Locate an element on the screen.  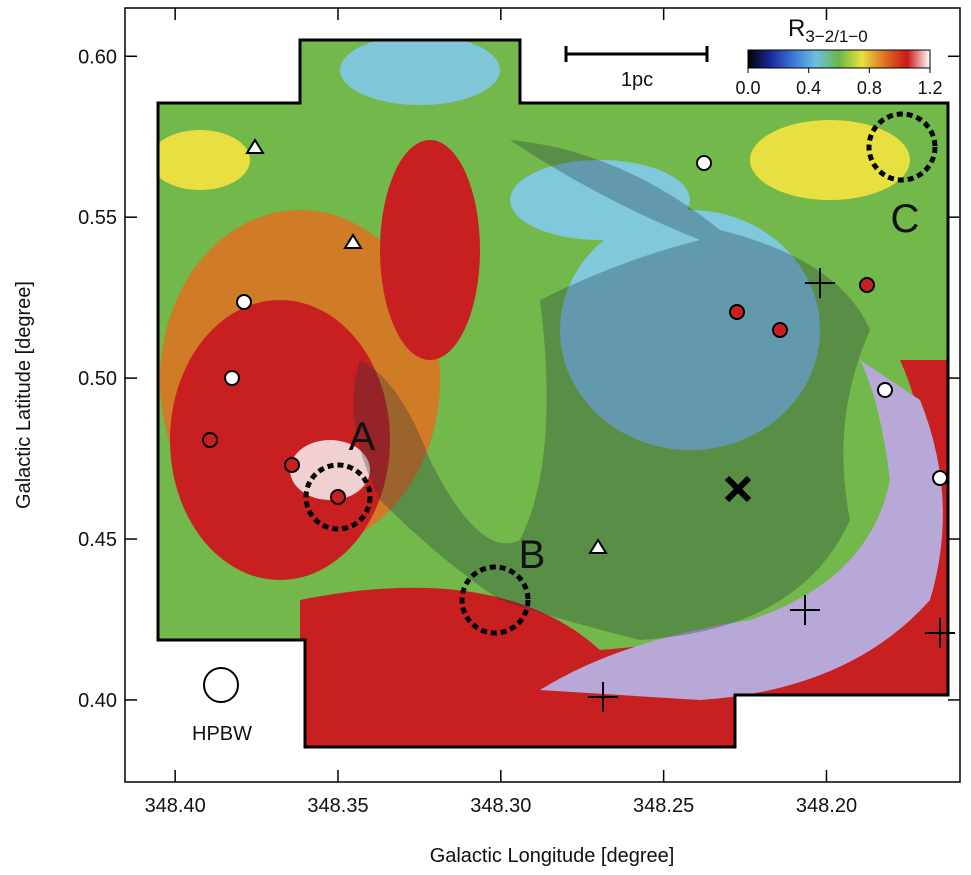
scale-bar-label: 1pc is located at coordinates (637, 80).